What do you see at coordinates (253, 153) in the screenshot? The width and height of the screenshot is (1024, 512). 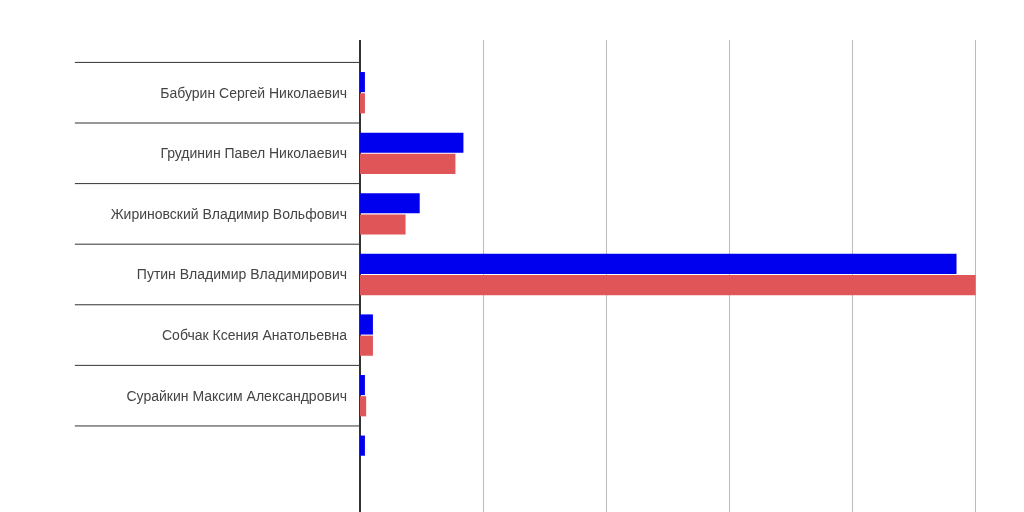 I see `y-tick-label: Грудинин Павел Николаевич` at bounding box center [253, 153].